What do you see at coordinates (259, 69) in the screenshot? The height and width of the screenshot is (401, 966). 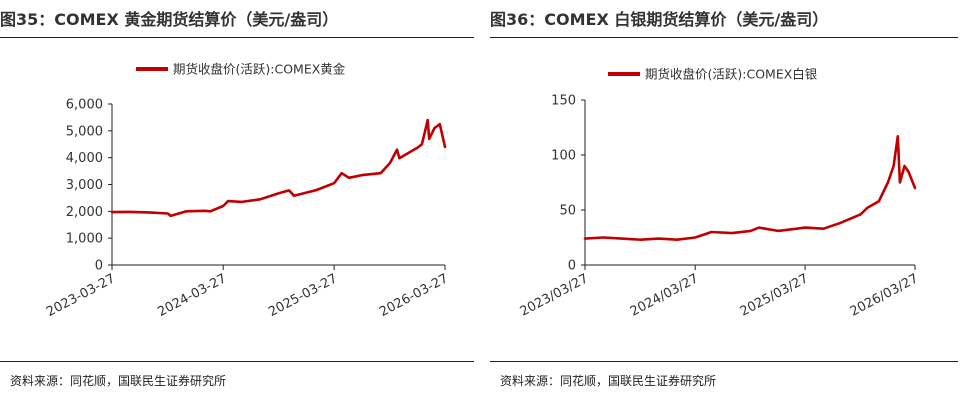 I see `legend-label: 期货收盘价(活跃):COMEX黄金` at bounding box center [259, 69].